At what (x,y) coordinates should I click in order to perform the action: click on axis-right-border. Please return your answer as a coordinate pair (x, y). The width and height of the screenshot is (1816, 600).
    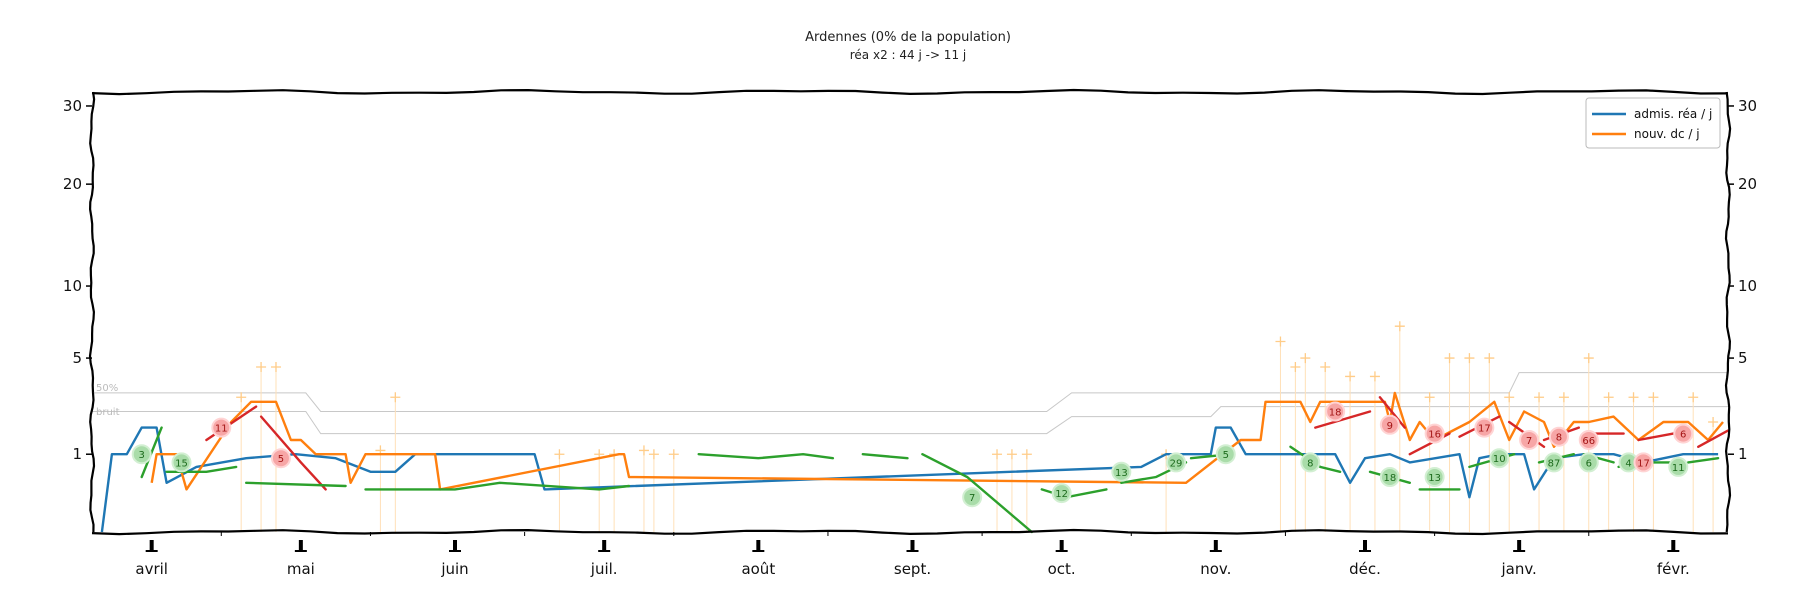
    Looking at the image, I should click on (1728, 312).